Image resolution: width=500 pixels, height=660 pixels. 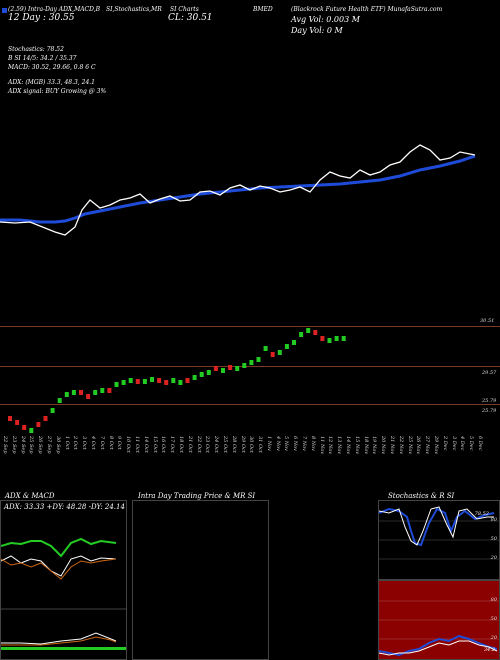 What do you see at coordinates (462, 443) in the screenshot?
I see `date-tick-label: 4 Dec` at bounding box center [462, 443].